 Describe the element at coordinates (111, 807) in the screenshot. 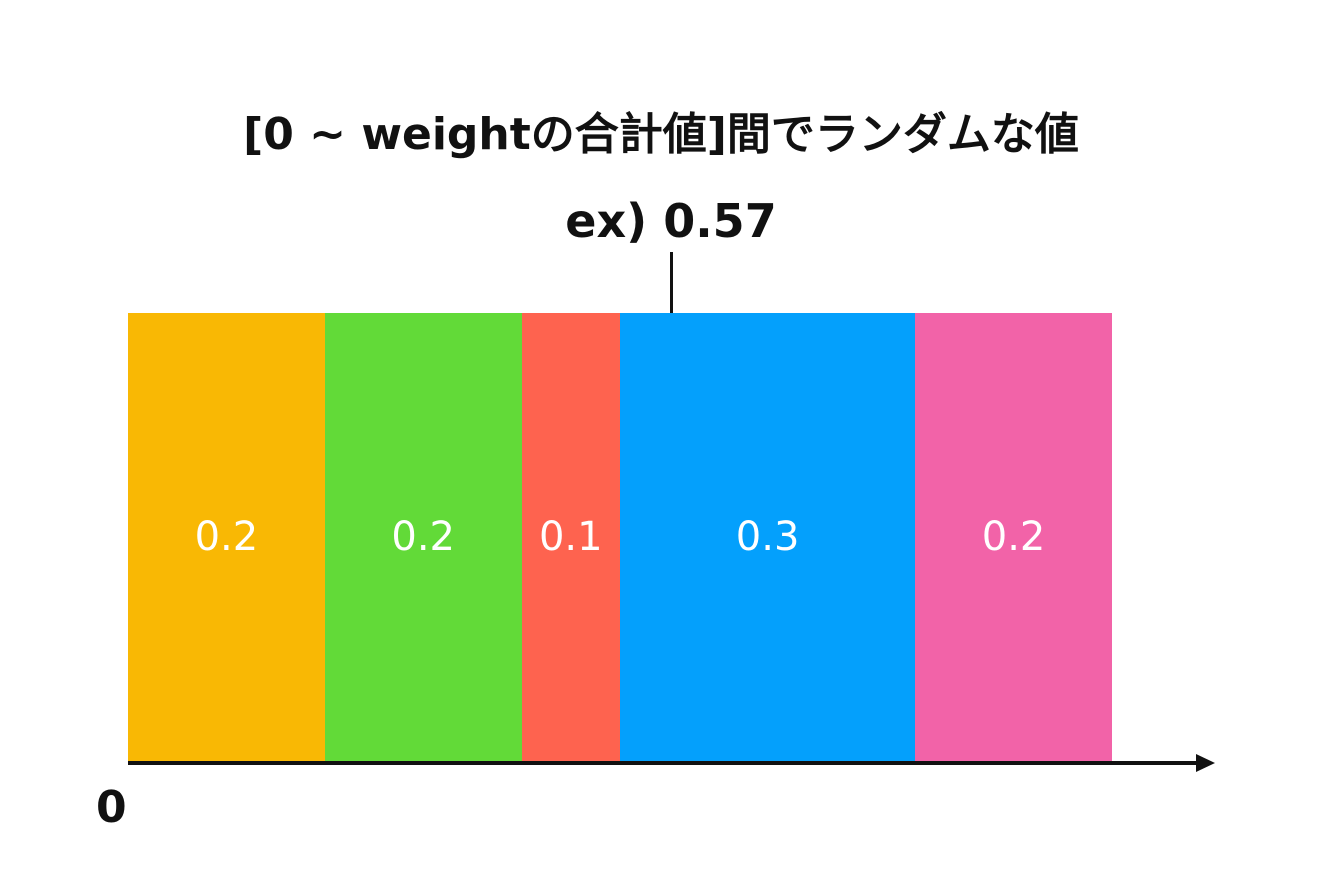

I see `axis-origin-label: 0` at that location.